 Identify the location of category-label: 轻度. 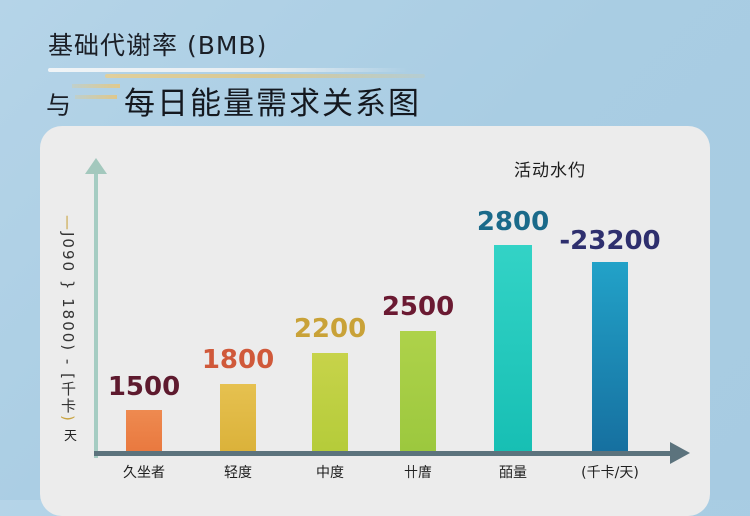
(238, 473).